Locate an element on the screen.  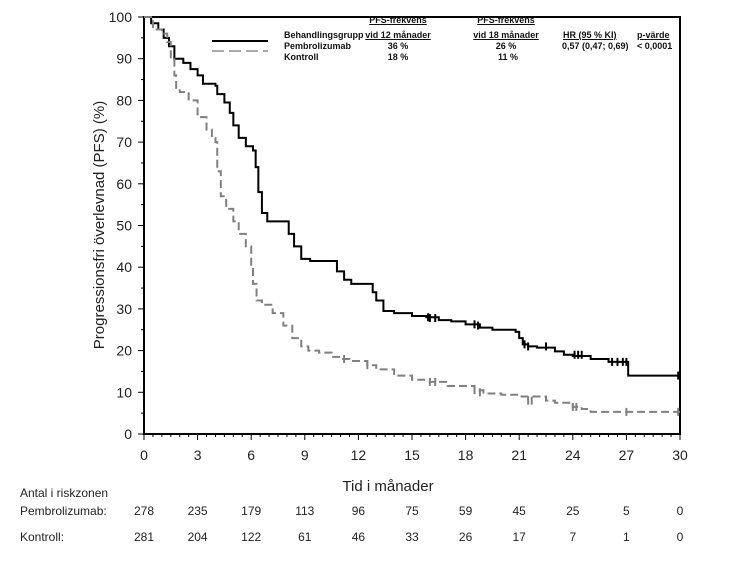
risk-cell: 45 is located at coordinates (519, 511).